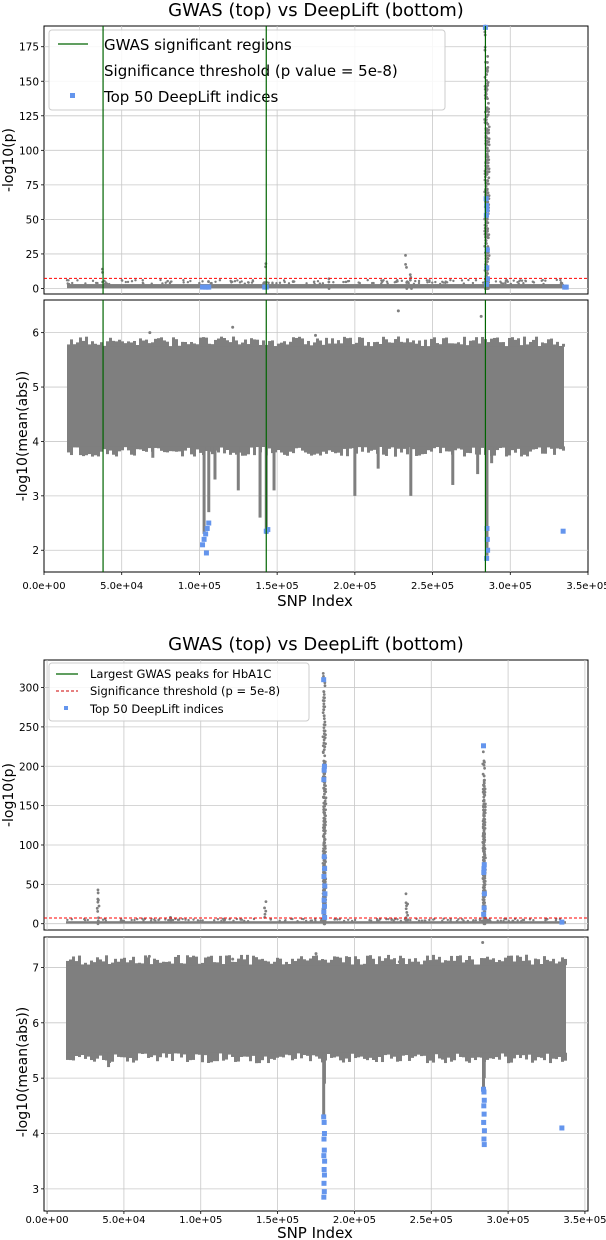 The height and width of the screenshot is (1240, 606). Describe the element at coordinates (29, 151) in the screenshot. I see `y-tick-label: 100` at that location.